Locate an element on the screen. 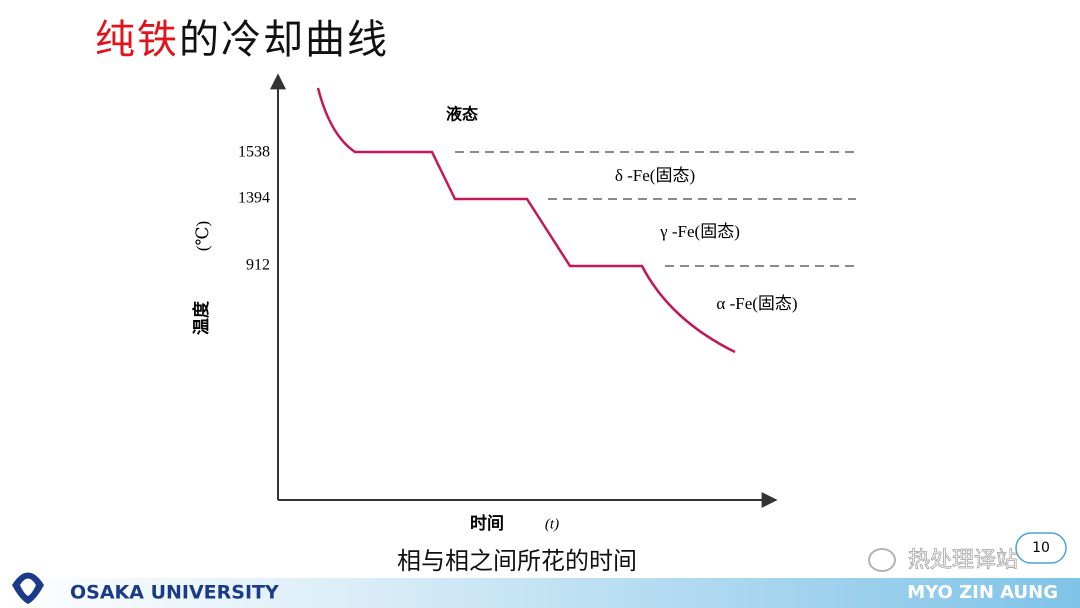  page-badge is located at coordinates (1041, 548).